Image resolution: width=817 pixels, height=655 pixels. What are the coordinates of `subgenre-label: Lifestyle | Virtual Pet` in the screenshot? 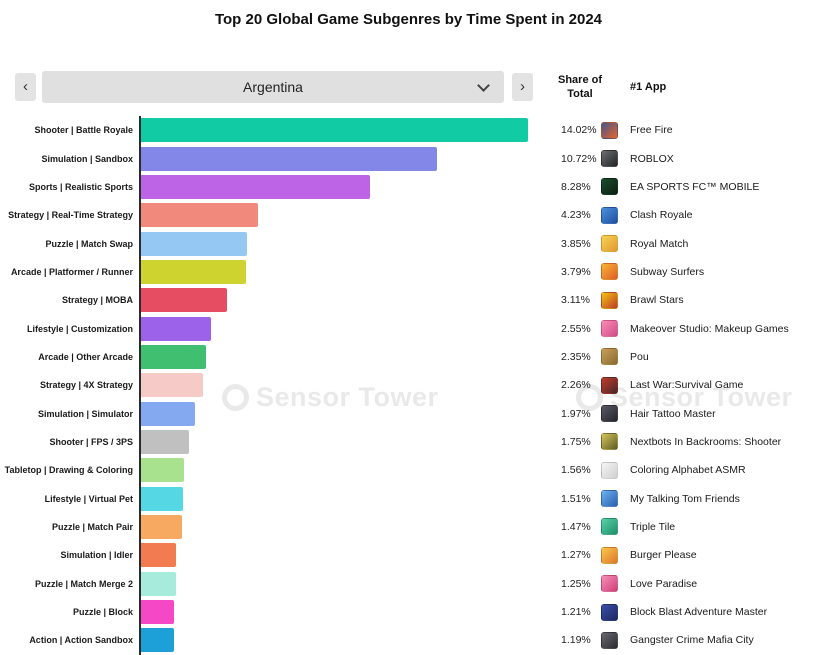 It's located at (88, 498).